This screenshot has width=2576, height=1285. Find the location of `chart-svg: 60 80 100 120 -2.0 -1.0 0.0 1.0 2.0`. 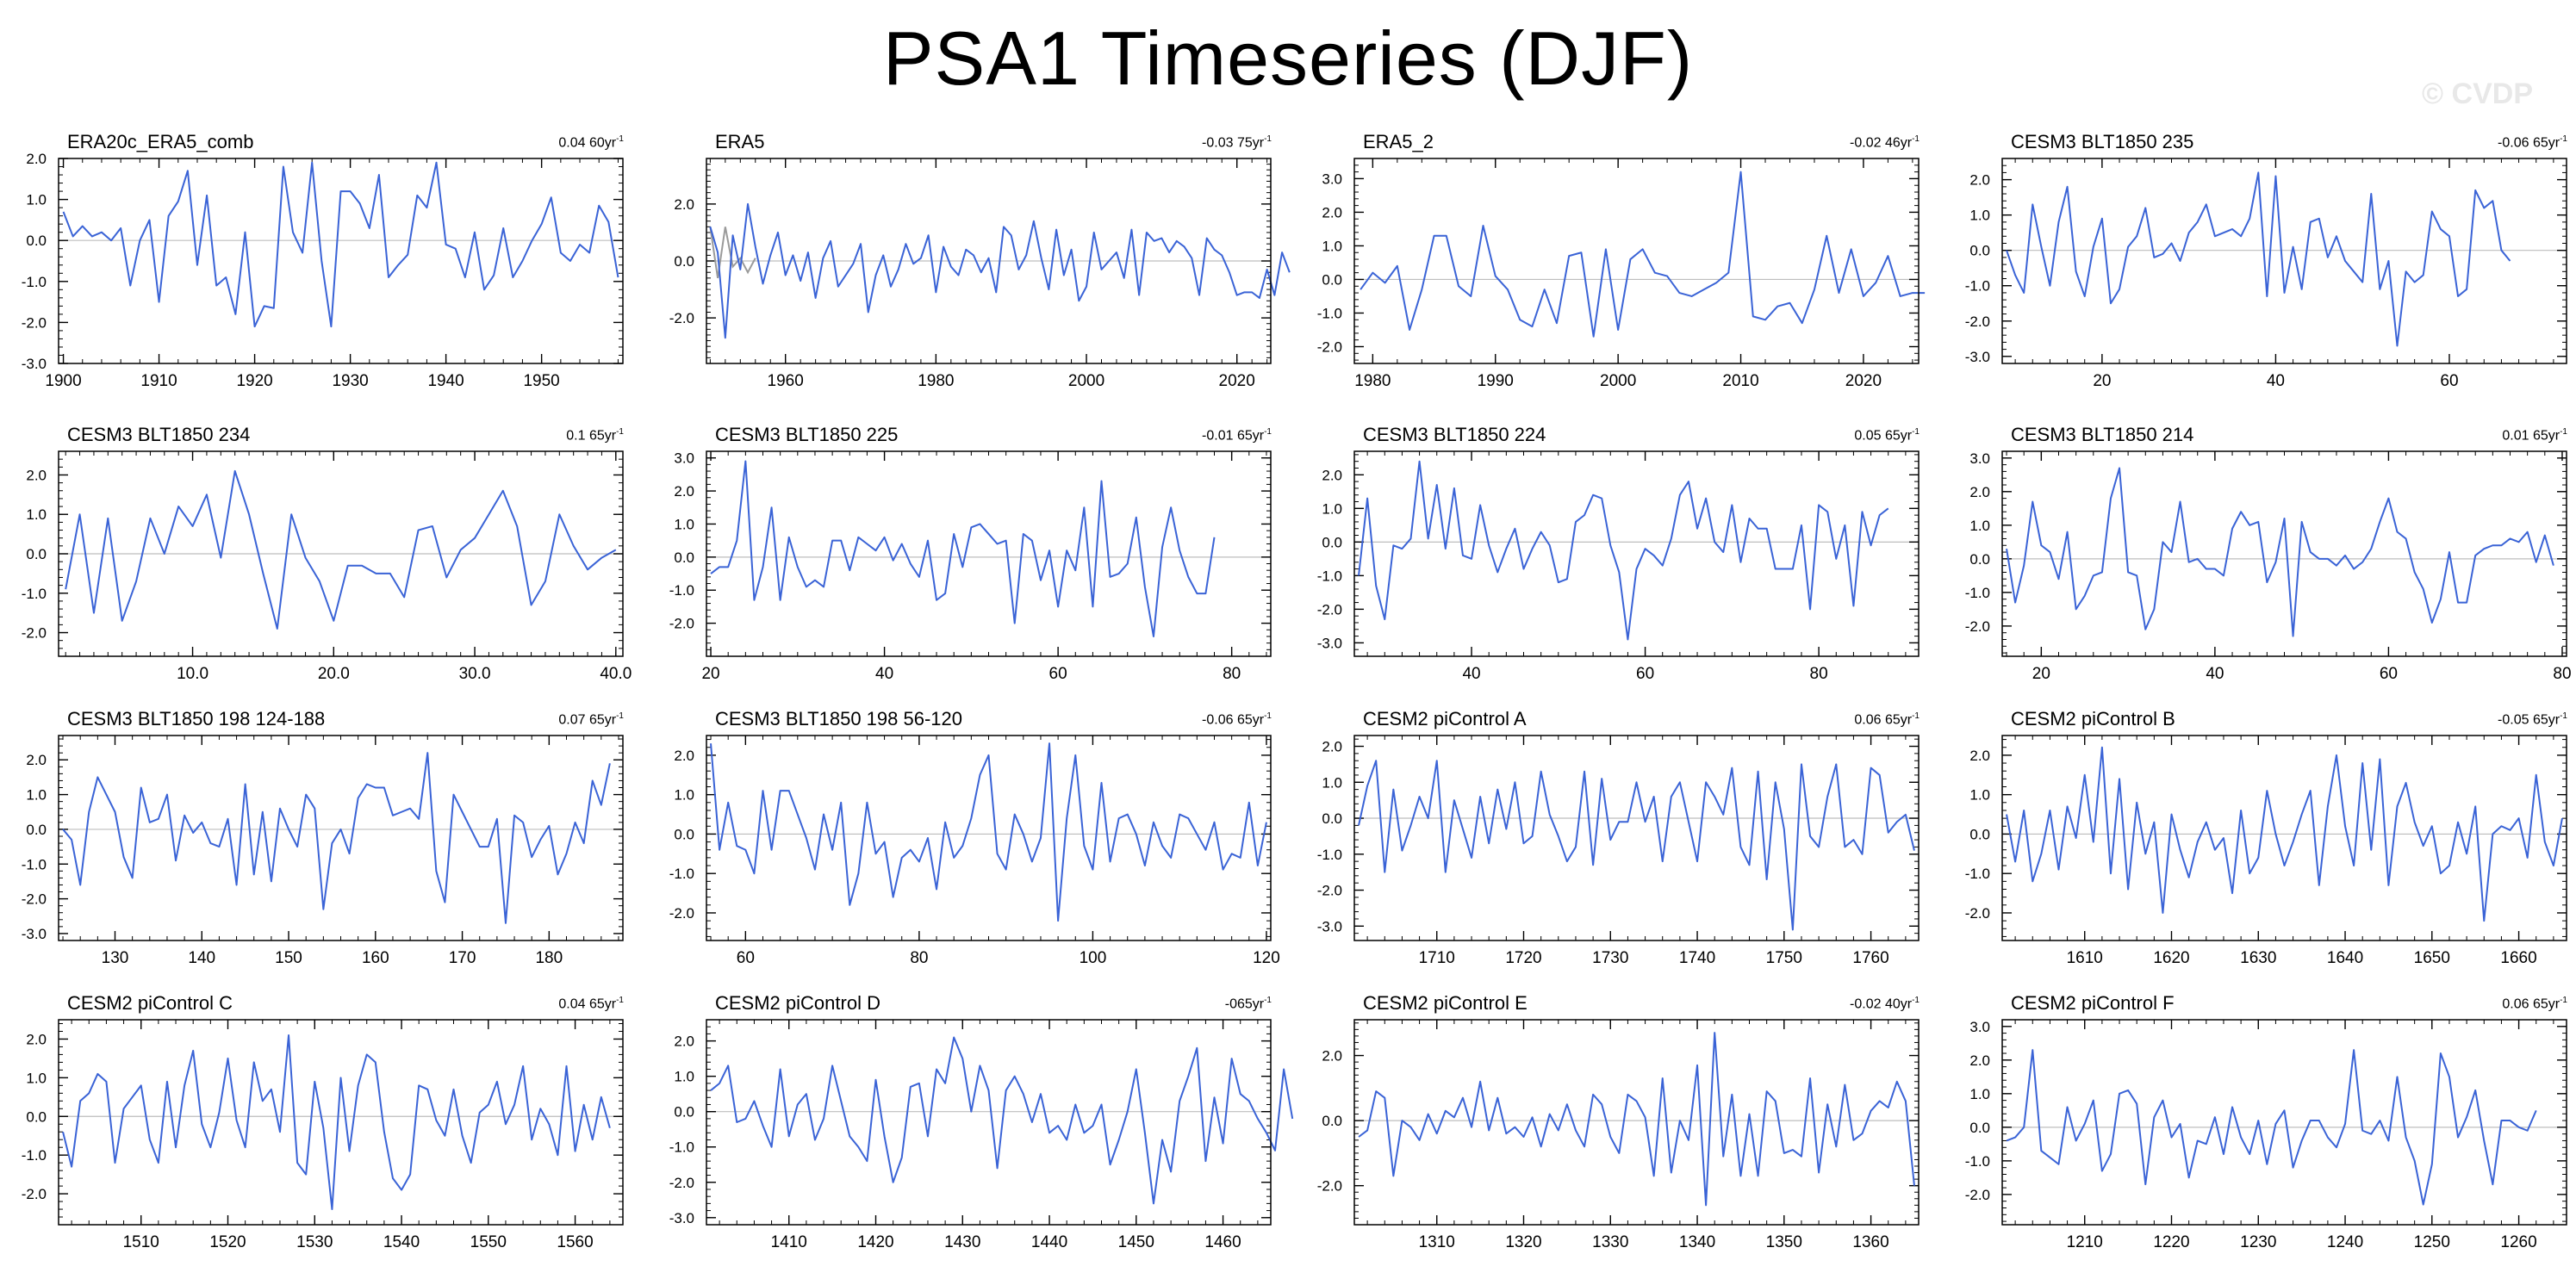

chart-svg: 60 80 100 120 -2.0 -1.0 0.0 1.0 2.0 is located at coordinates (975, 851).